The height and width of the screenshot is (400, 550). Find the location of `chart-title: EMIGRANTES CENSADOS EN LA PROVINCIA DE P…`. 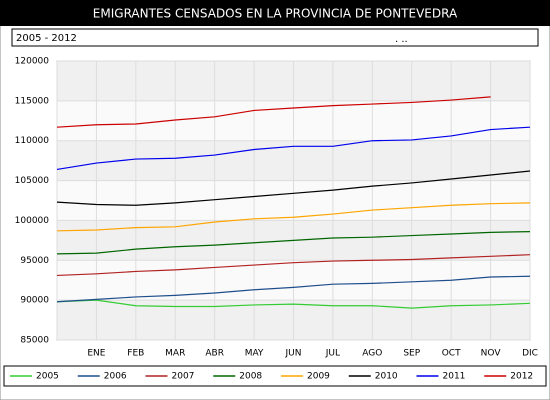

chart-title: EMIGRANTES CENSADOS EN LA PROVINCIA DE P… is located at coordinates (275, 14).